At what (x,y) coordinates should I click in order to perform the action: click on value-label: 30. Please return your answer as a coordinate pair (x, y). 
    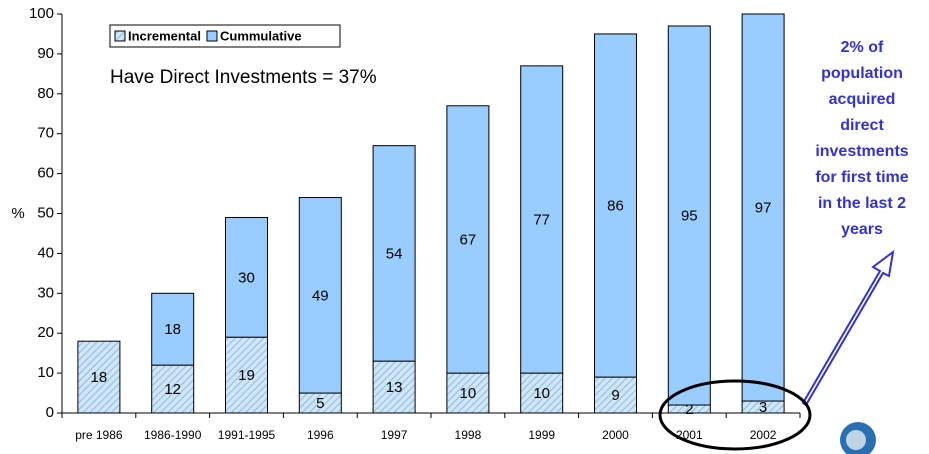
    Looking at the image, I should click on (246, 277).